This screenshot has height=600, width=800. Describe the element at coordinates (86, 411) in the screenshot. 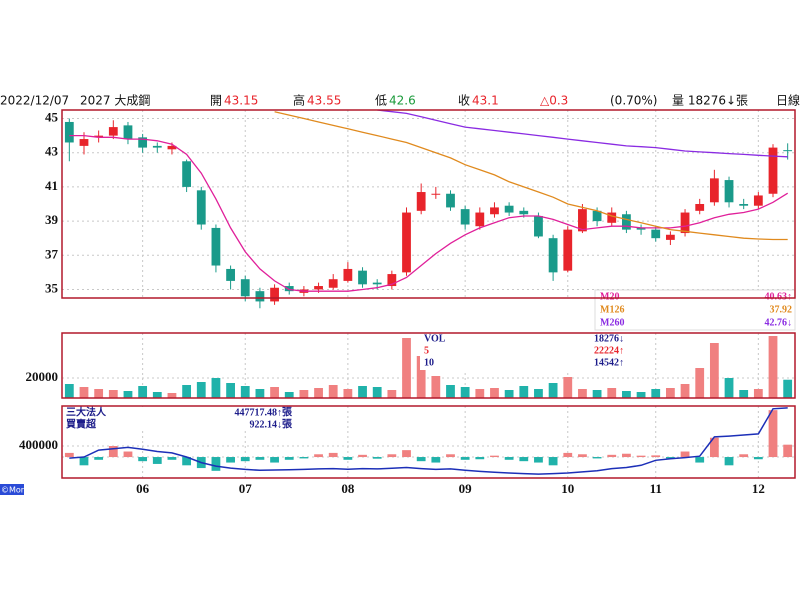

I see `legend-label: 三大法人` at that location.